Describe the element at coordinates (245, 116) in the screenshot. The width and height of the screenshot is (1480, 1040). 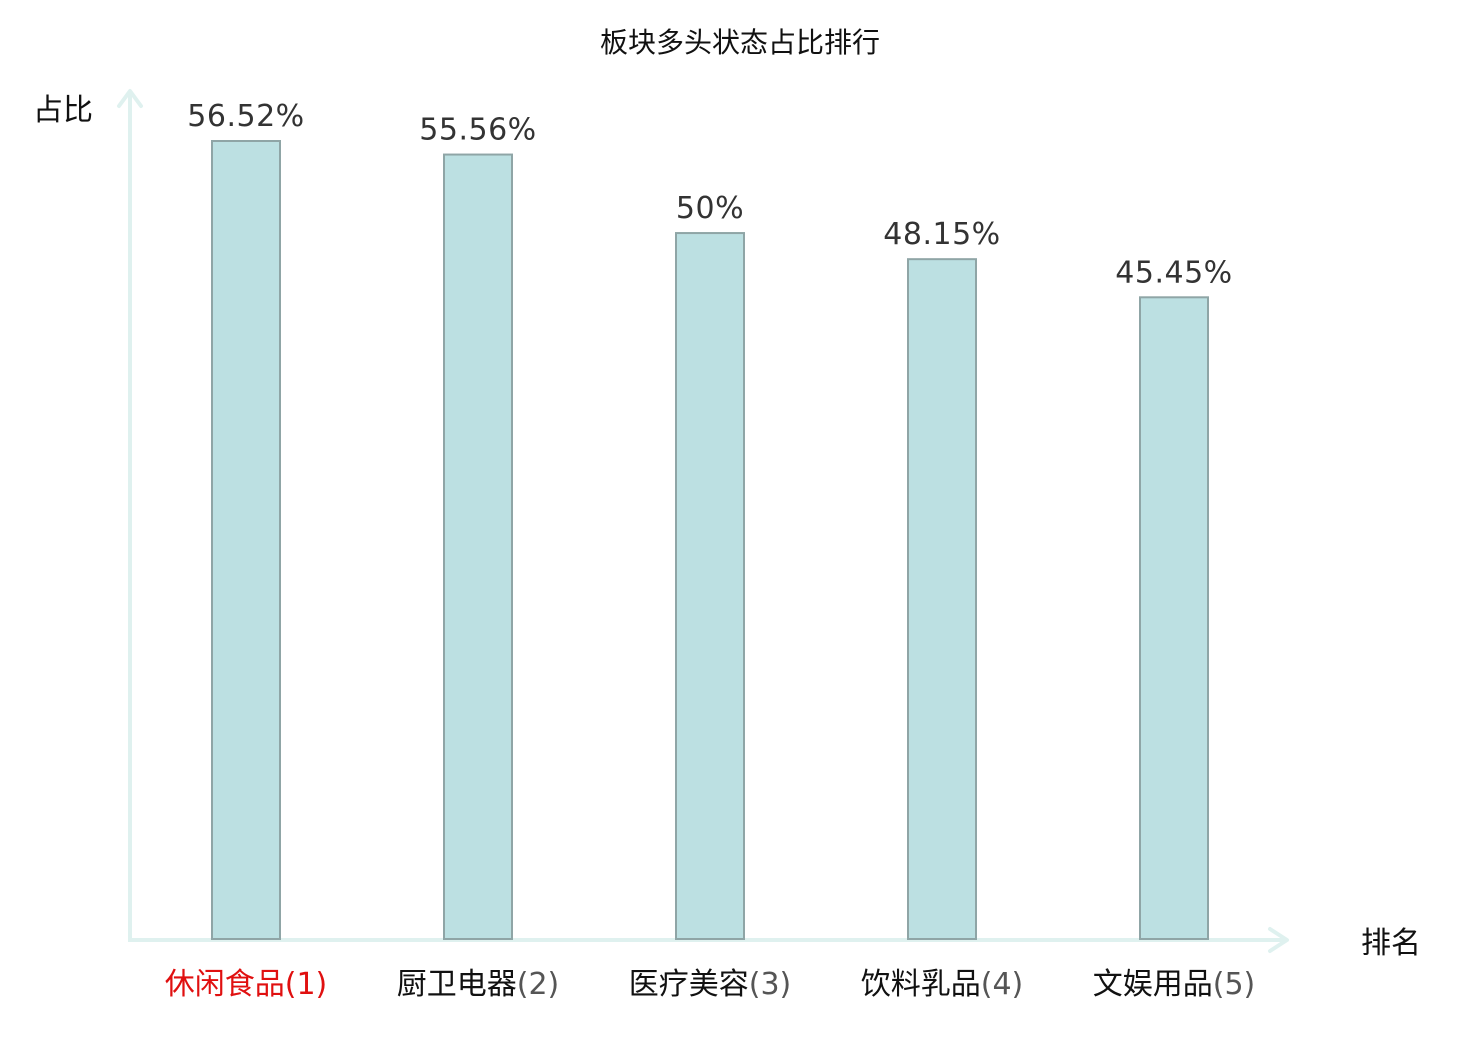
I see `bar-value-label: 56.52%` at that location.